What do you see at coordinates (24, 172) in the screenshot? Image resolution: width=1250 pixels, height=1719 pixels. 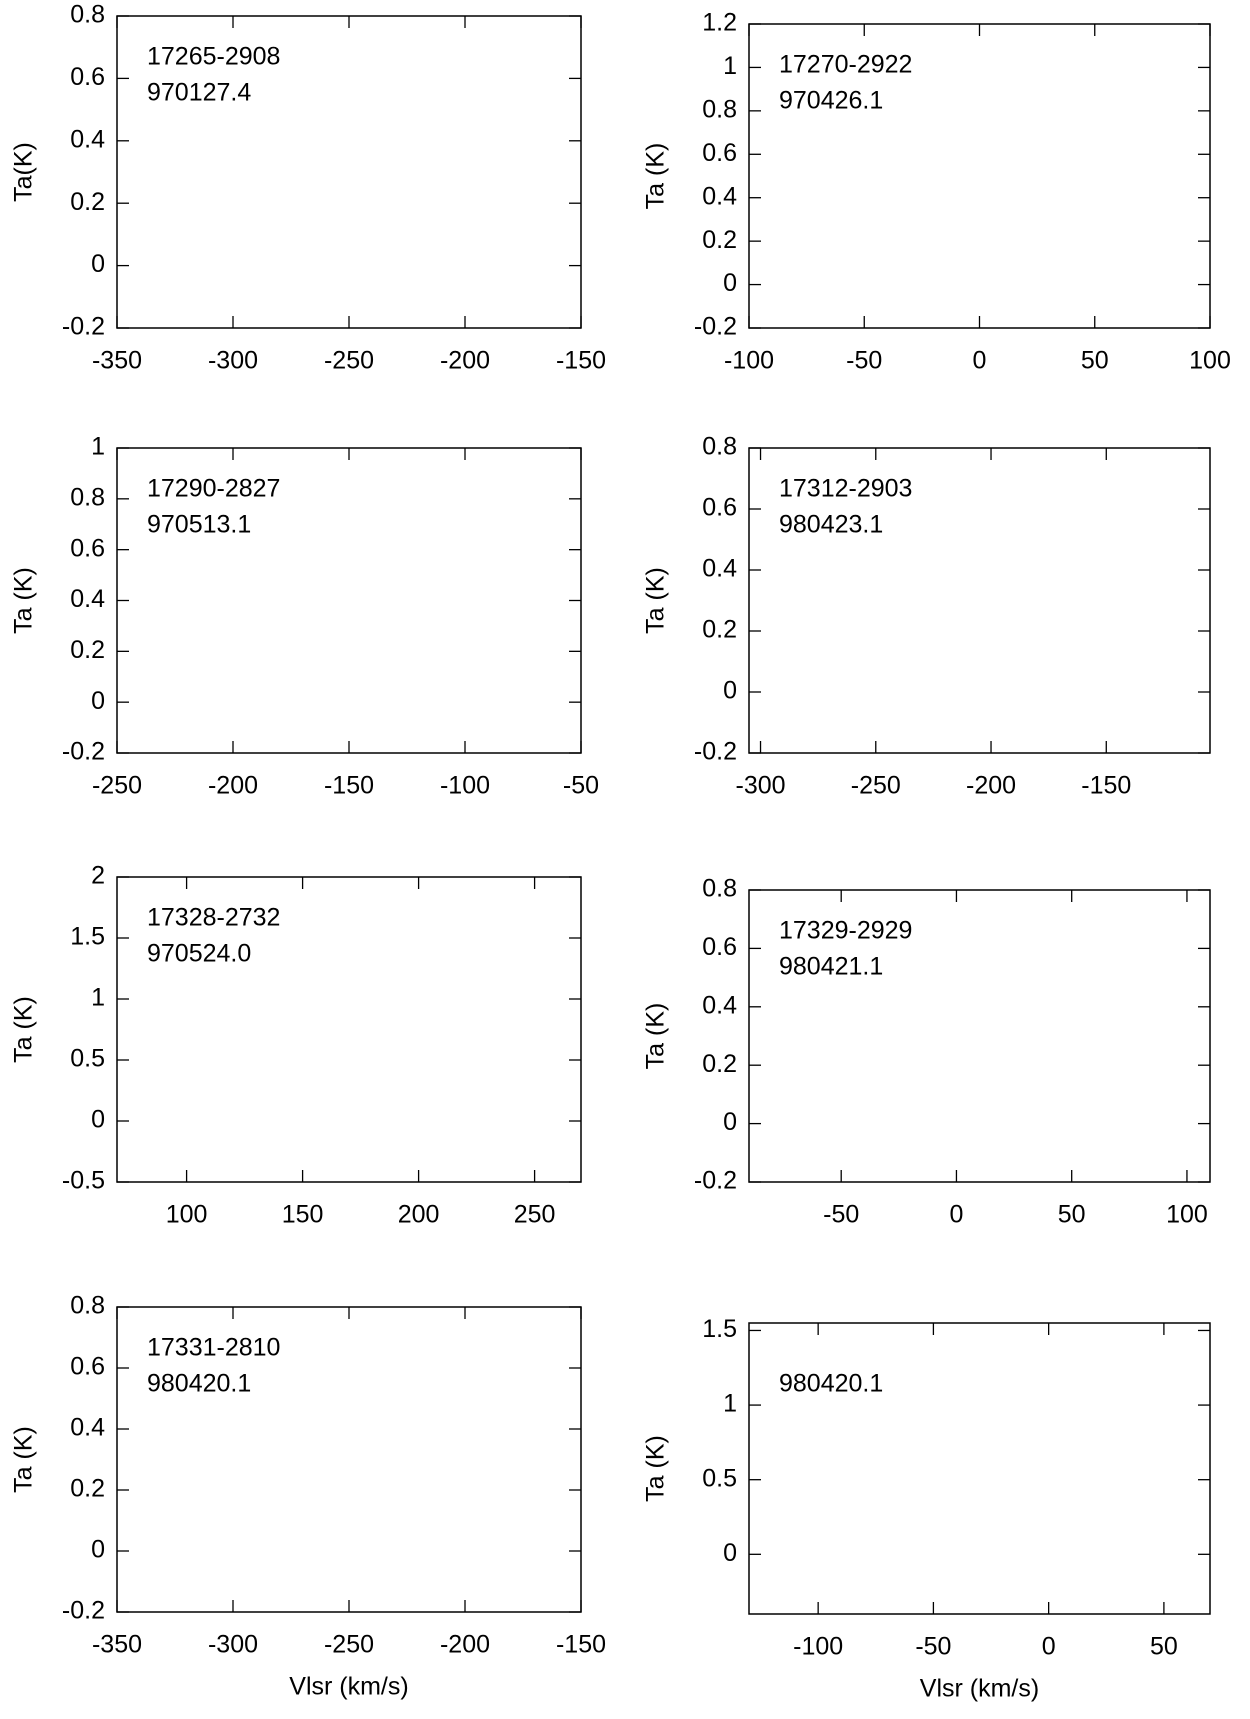 I see `y-axis-title: Ta(K)` at bounding box center [24, 172].